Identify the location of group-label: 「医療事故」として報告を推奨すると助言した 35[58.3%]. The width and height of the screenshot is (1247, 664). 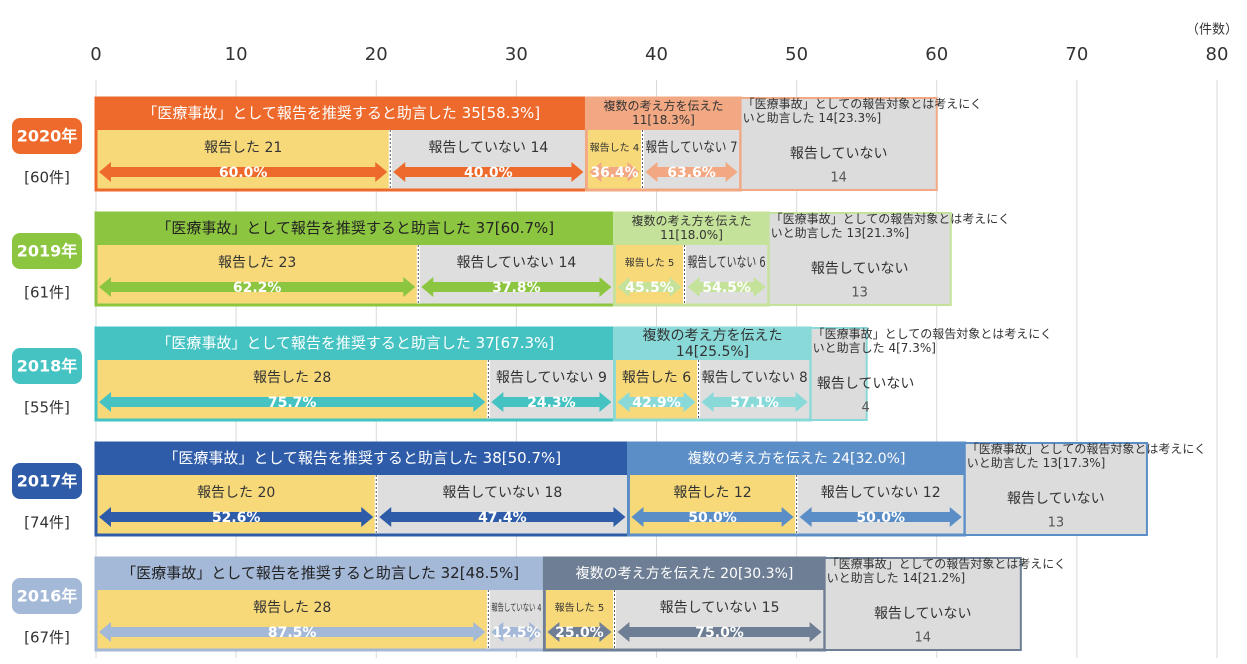
(341, 114).